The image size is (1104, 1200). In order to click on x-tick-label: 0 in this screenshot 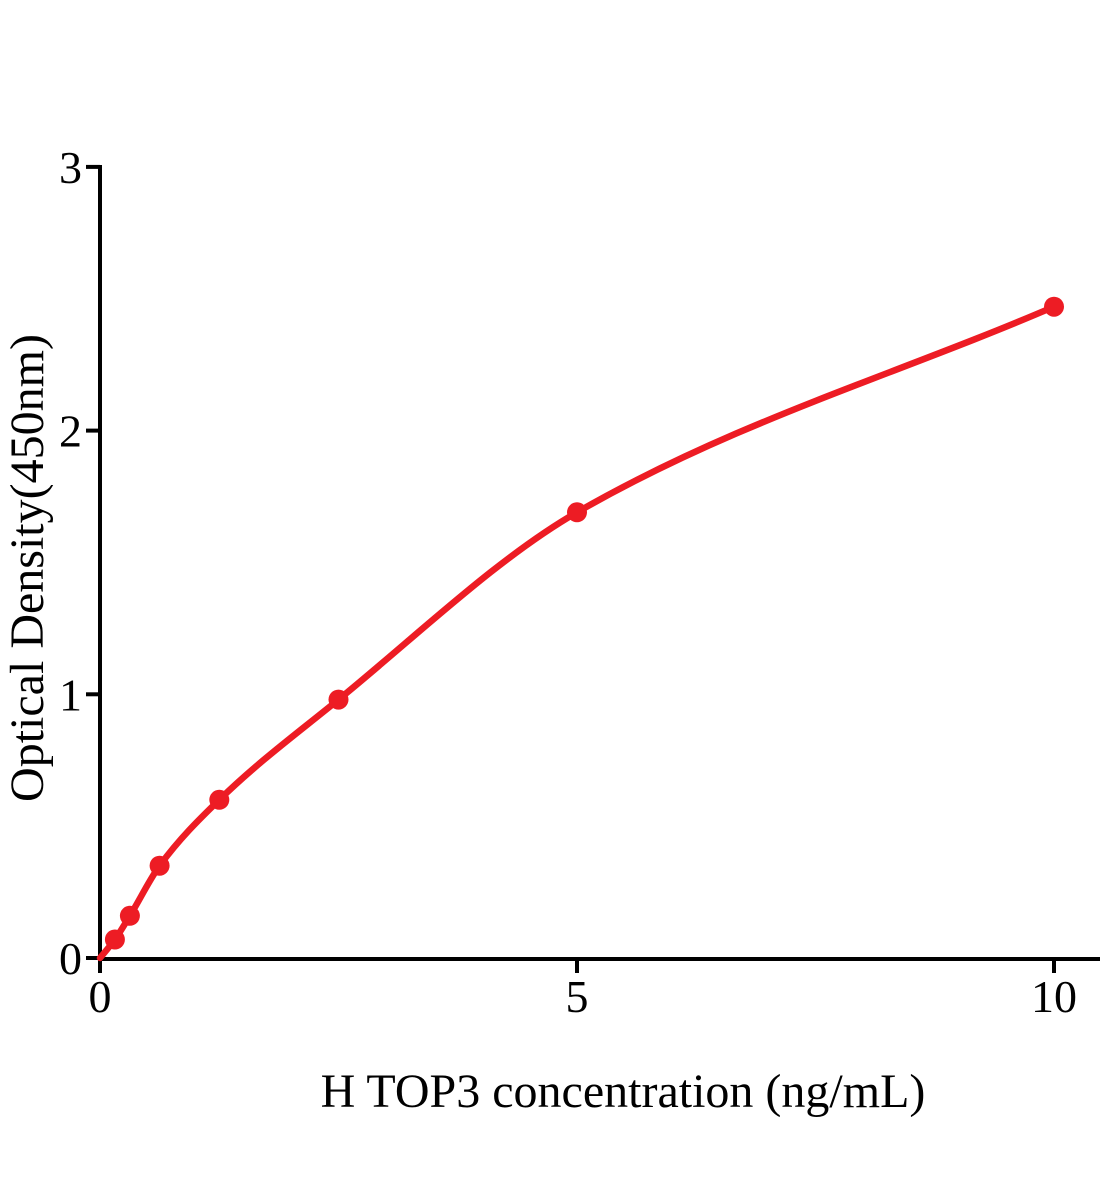, I will do `click(100, 996)`.